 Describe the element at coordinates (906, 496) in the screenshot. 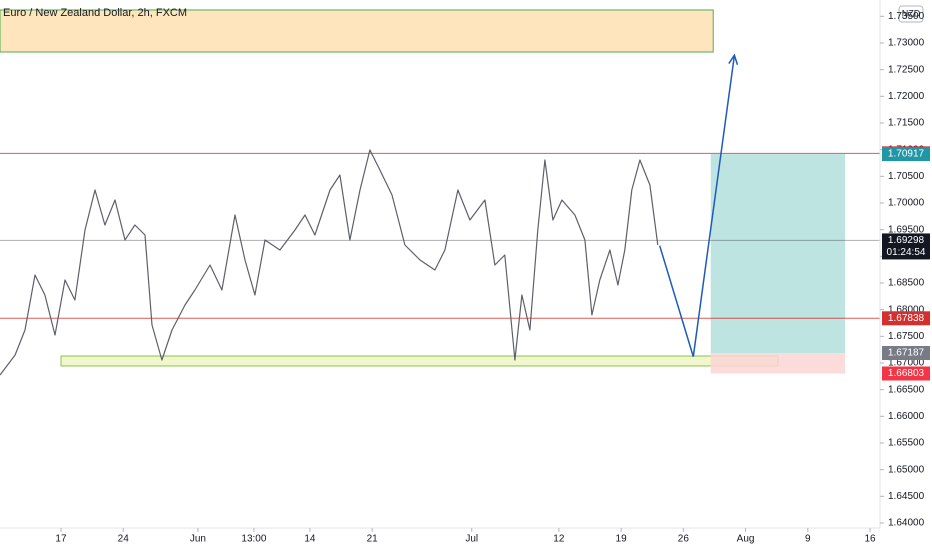

I see `y-tick-label: 1.64500` at that location.